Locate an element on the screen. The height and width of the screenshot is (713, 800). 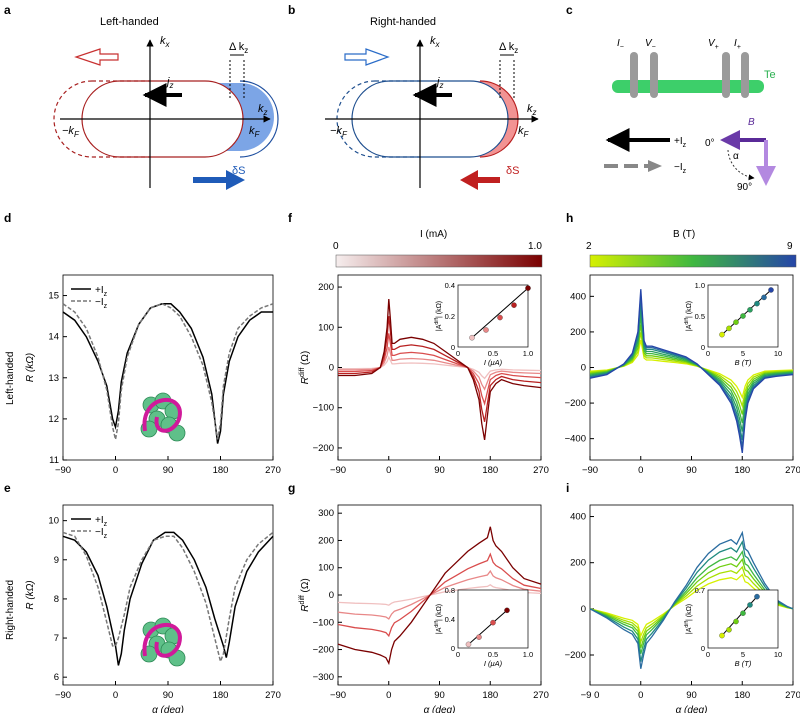
colorbar-h: B (T) 2 9 is located at coordinates (691, 248).